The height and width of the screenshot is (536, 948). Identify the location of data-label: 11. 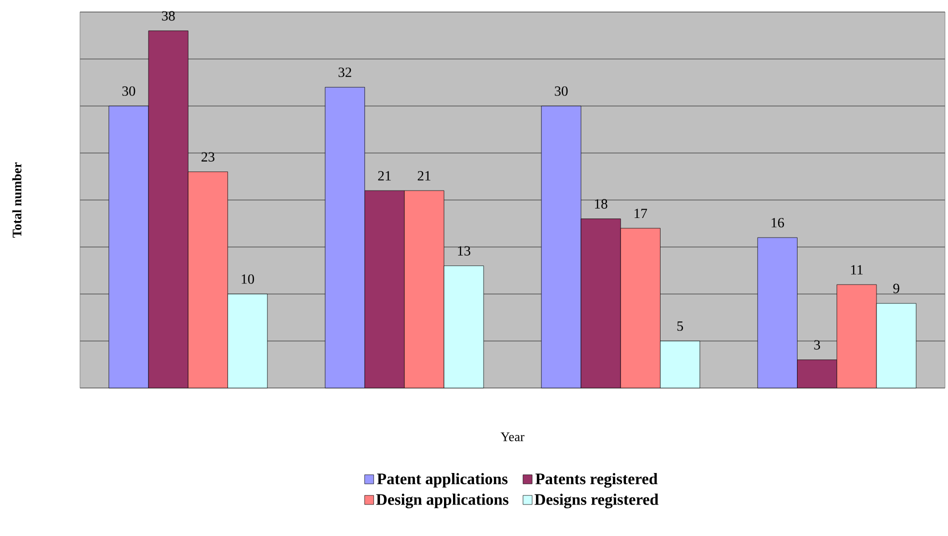
(857, 269).